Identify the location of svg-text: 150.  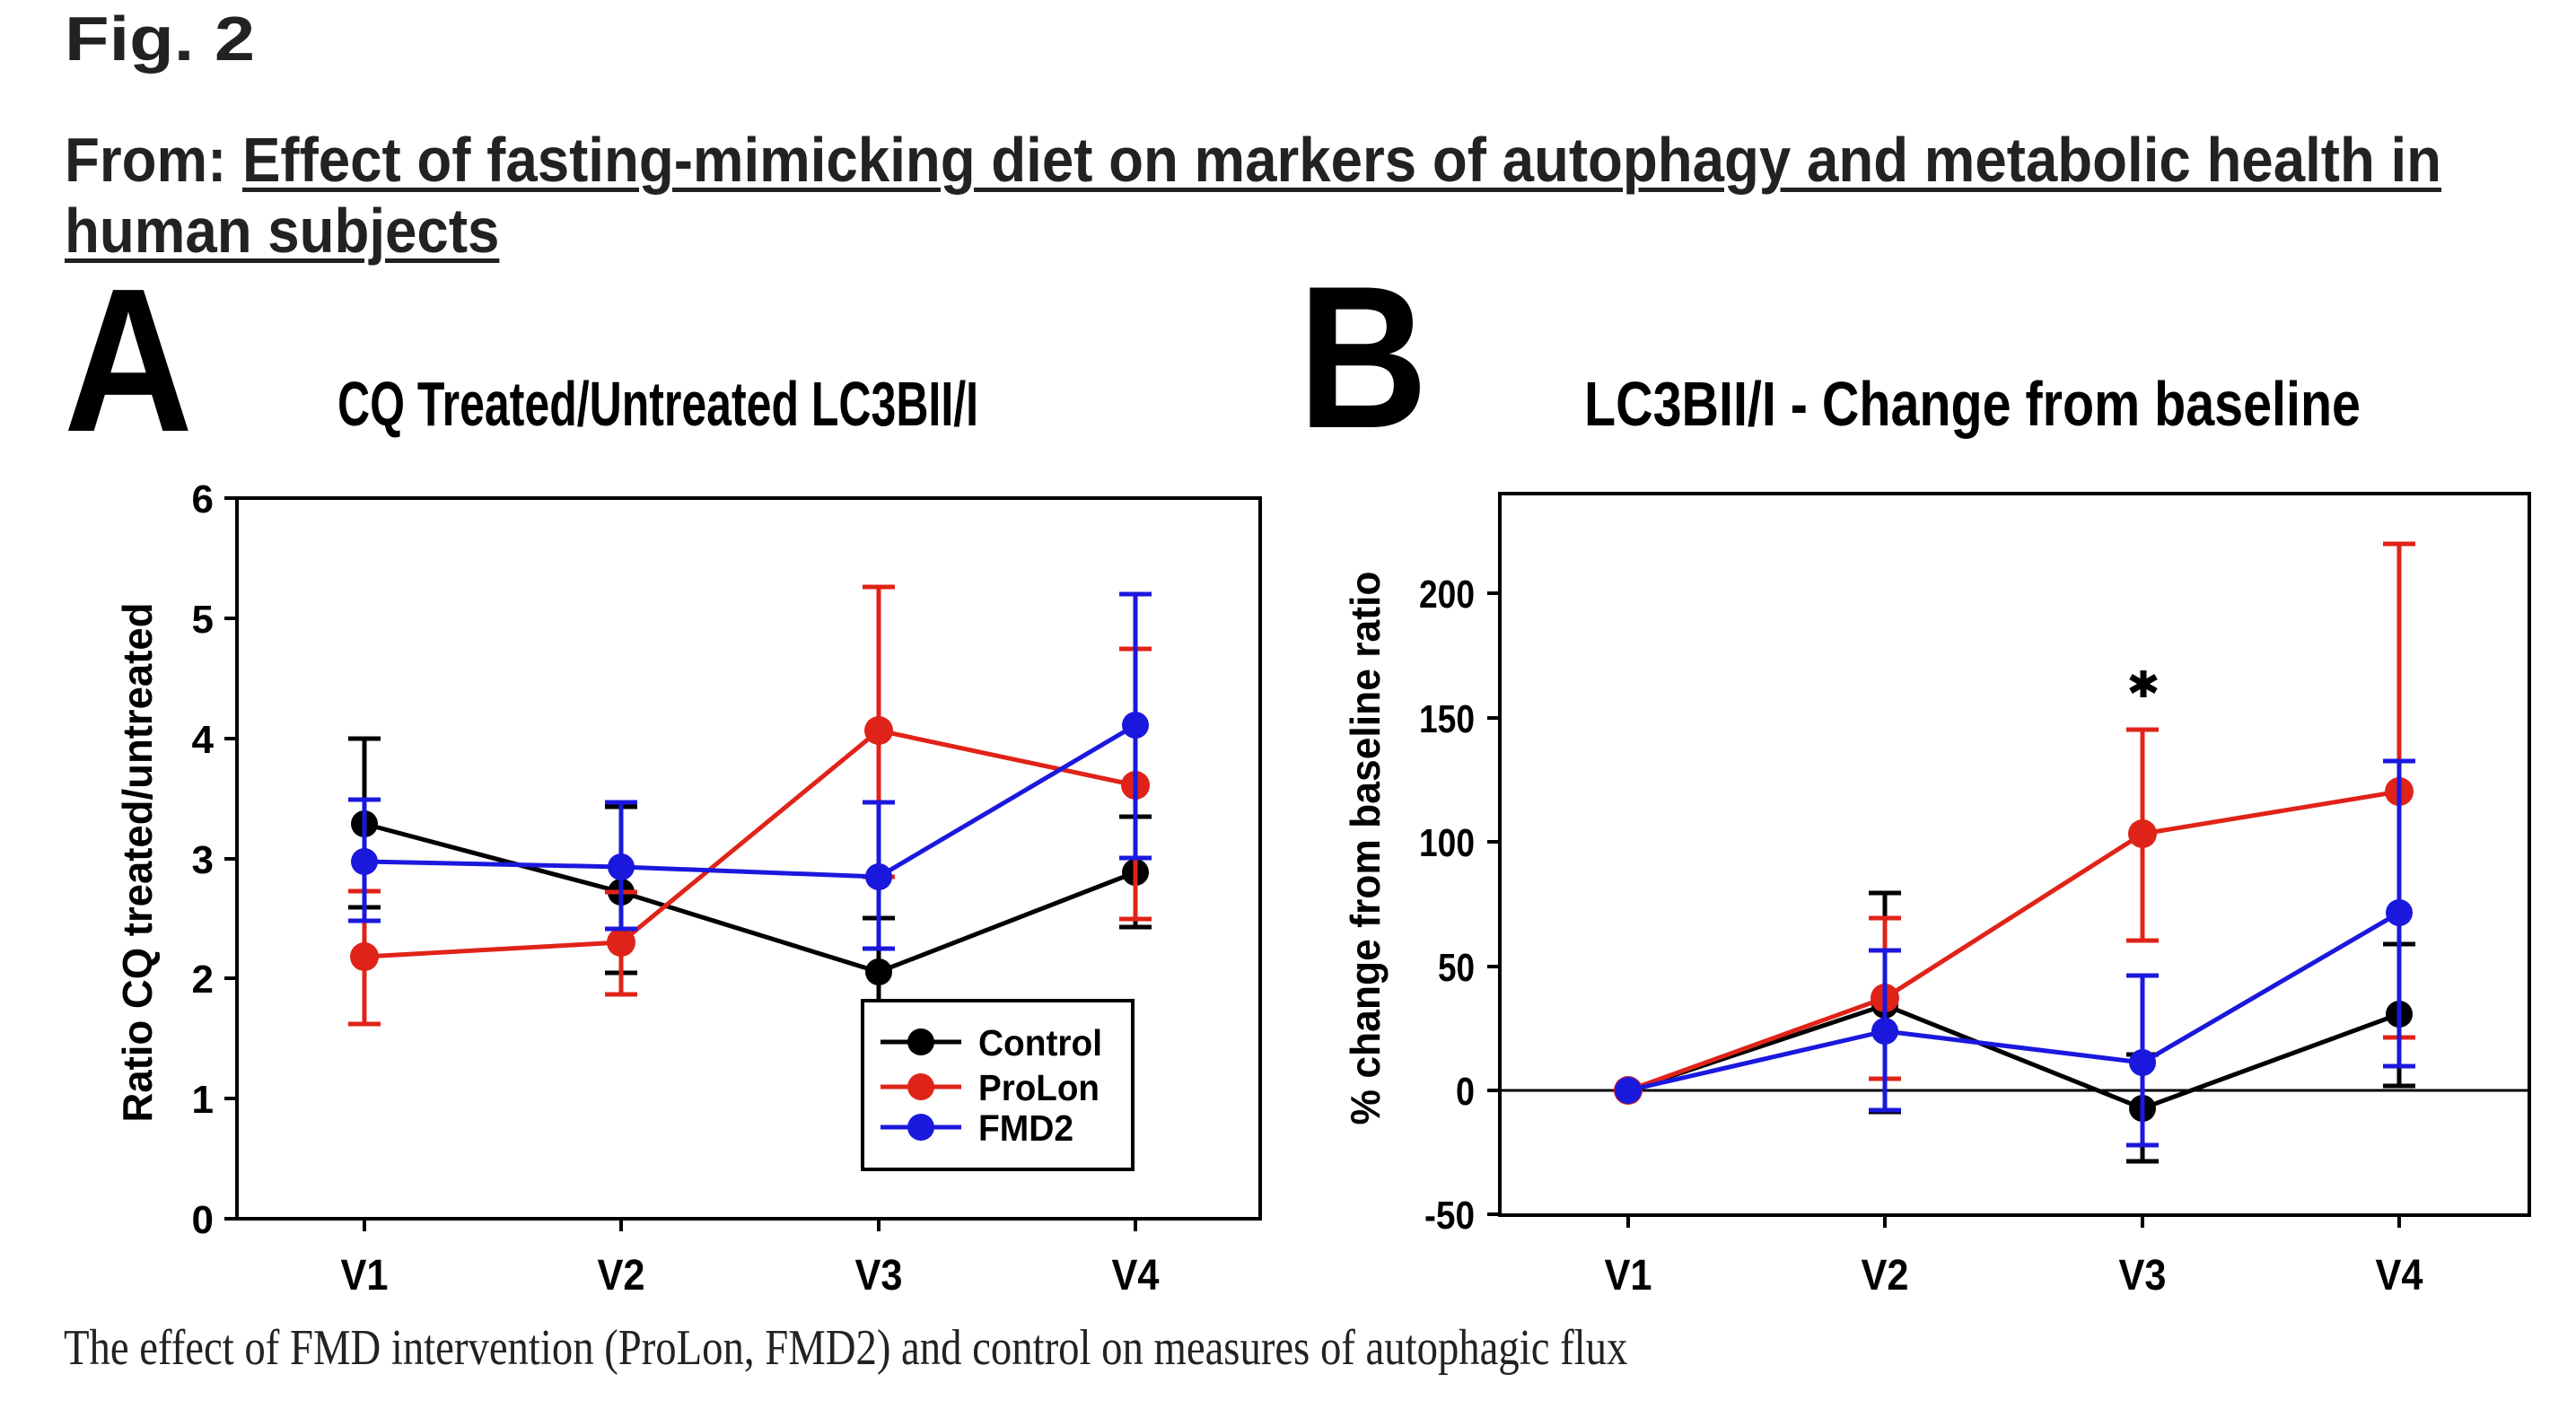
(1447, 719).